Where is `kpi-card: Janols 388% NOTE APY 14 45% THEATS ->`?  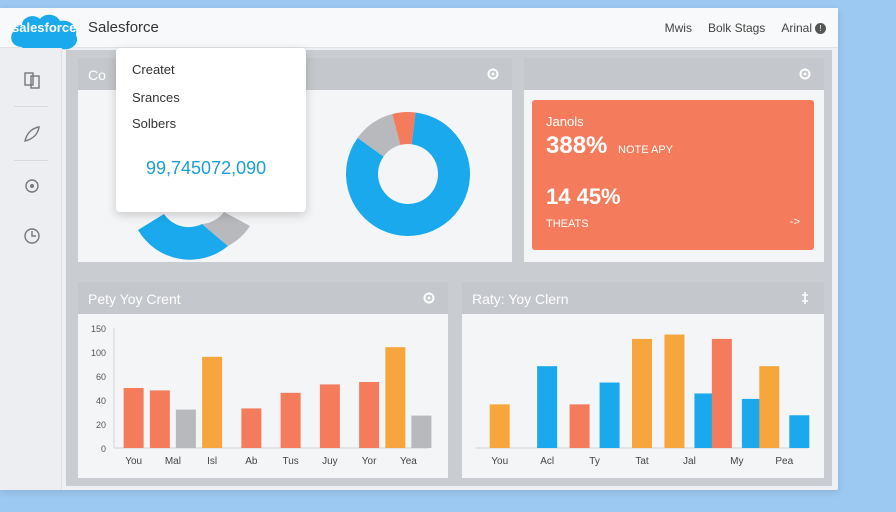 kpi-card: Janols 388% NOTE APY 14 45% THEATS -> is located at coordinates (673, 175).